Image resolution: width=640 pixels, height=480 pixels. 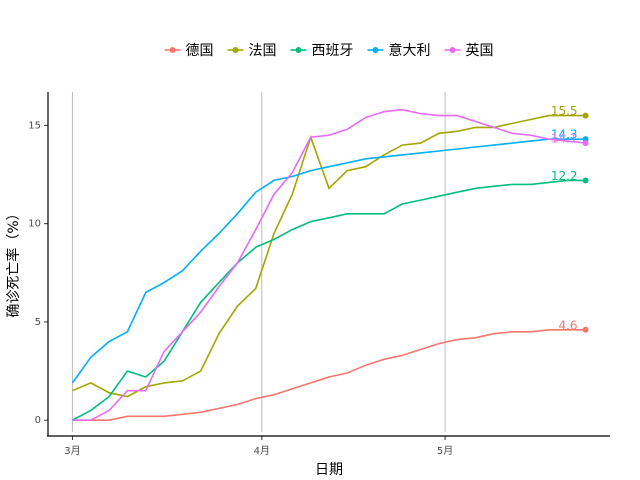 I want to click on end-label: 12.2, so click(x=564, y=176).